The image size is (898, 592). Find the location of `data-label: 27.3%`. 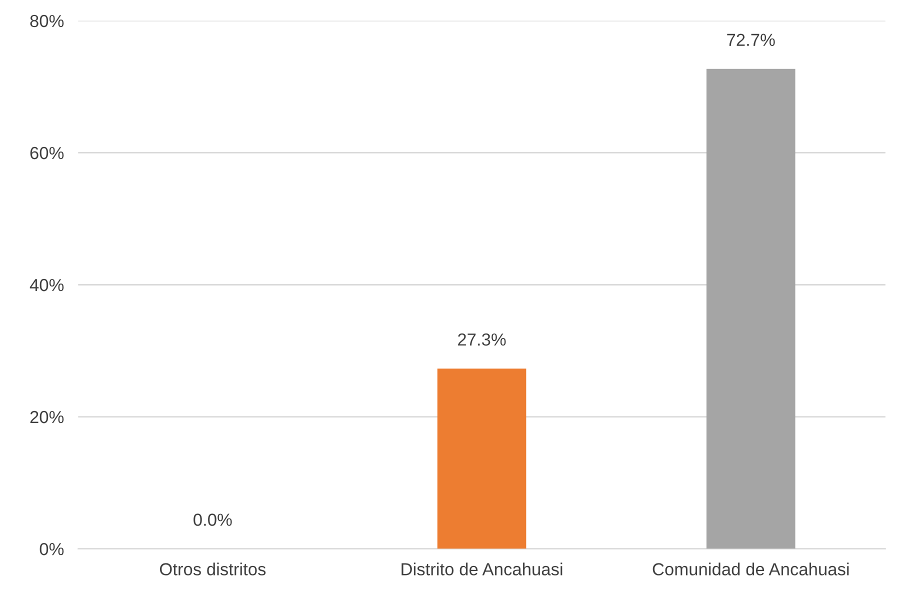

data-label: 27.3% is located at coordinates (482, 339).